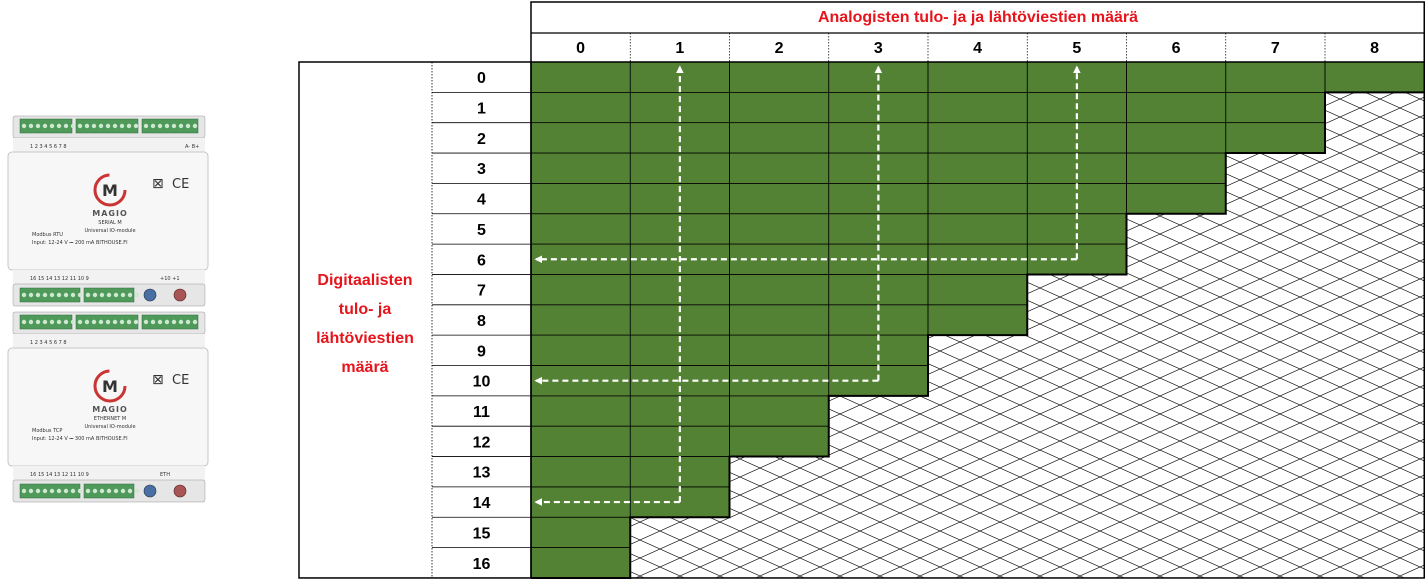  I want to click on analog-column-label: 4, so click(977, 48).